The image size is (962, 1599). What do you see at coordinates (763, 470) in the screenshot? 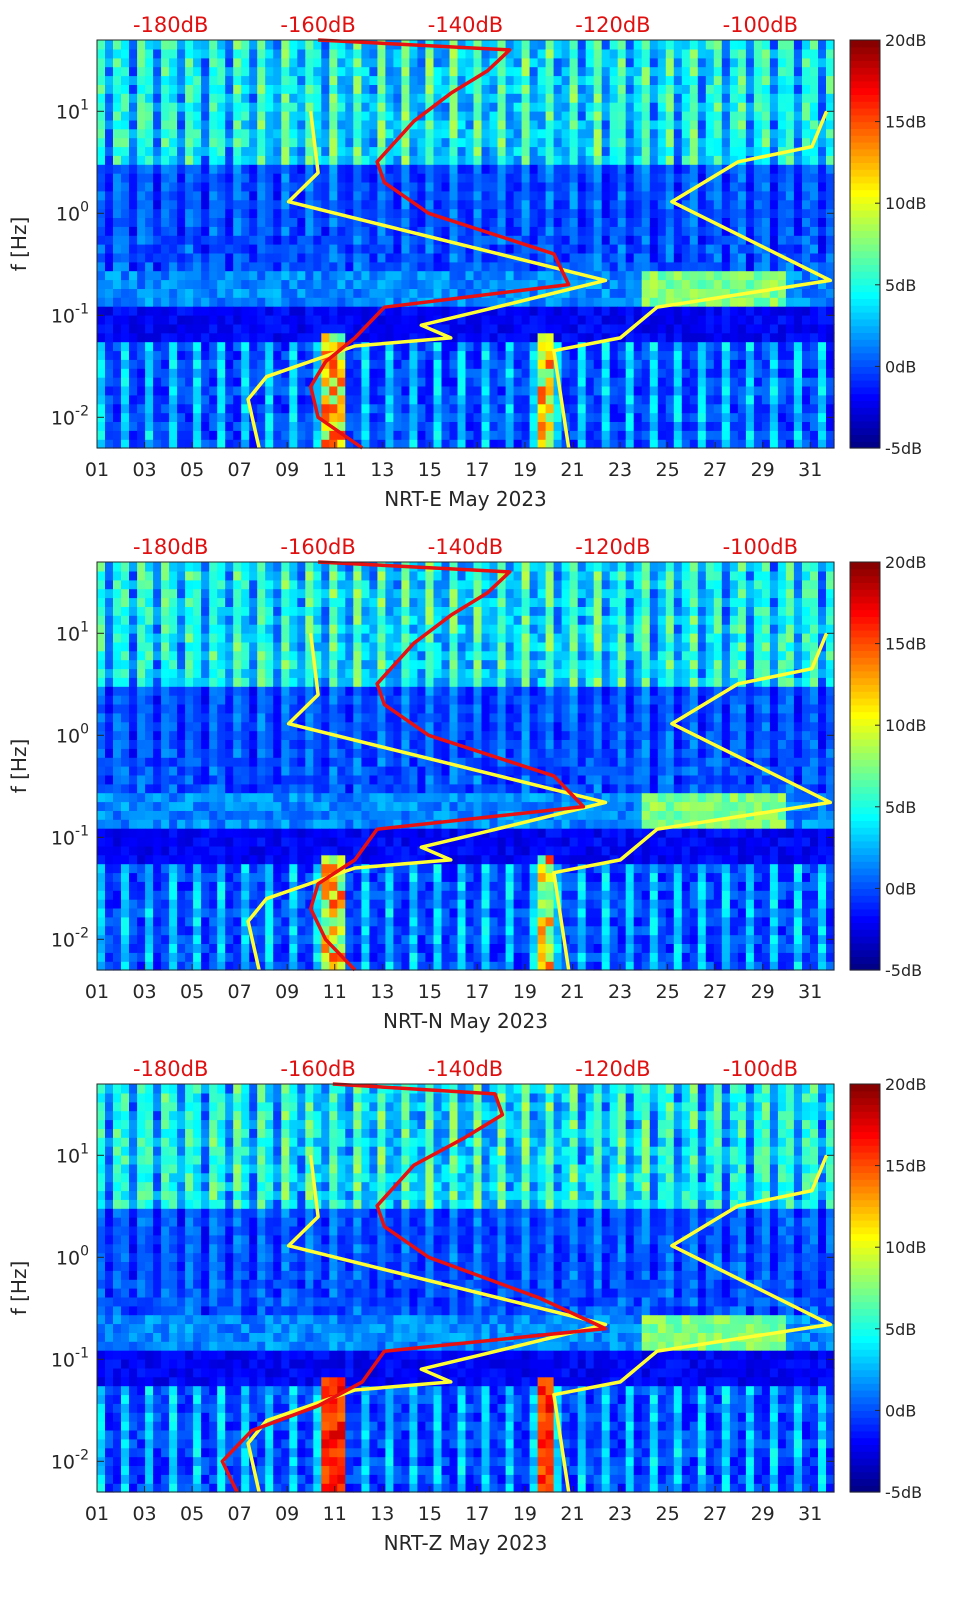
I see `x-tick-label: 29` at bounding box center [763, 470].